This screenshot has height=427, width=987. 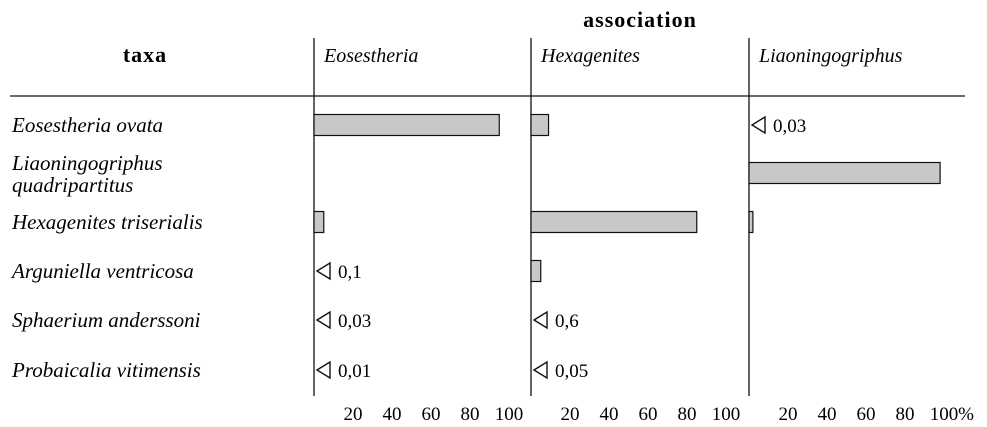 What do you see at coordinates (830, 56) in the screenshot?
I see `panel-title: Liaoningogriphus` at bounding box center [830, 56].